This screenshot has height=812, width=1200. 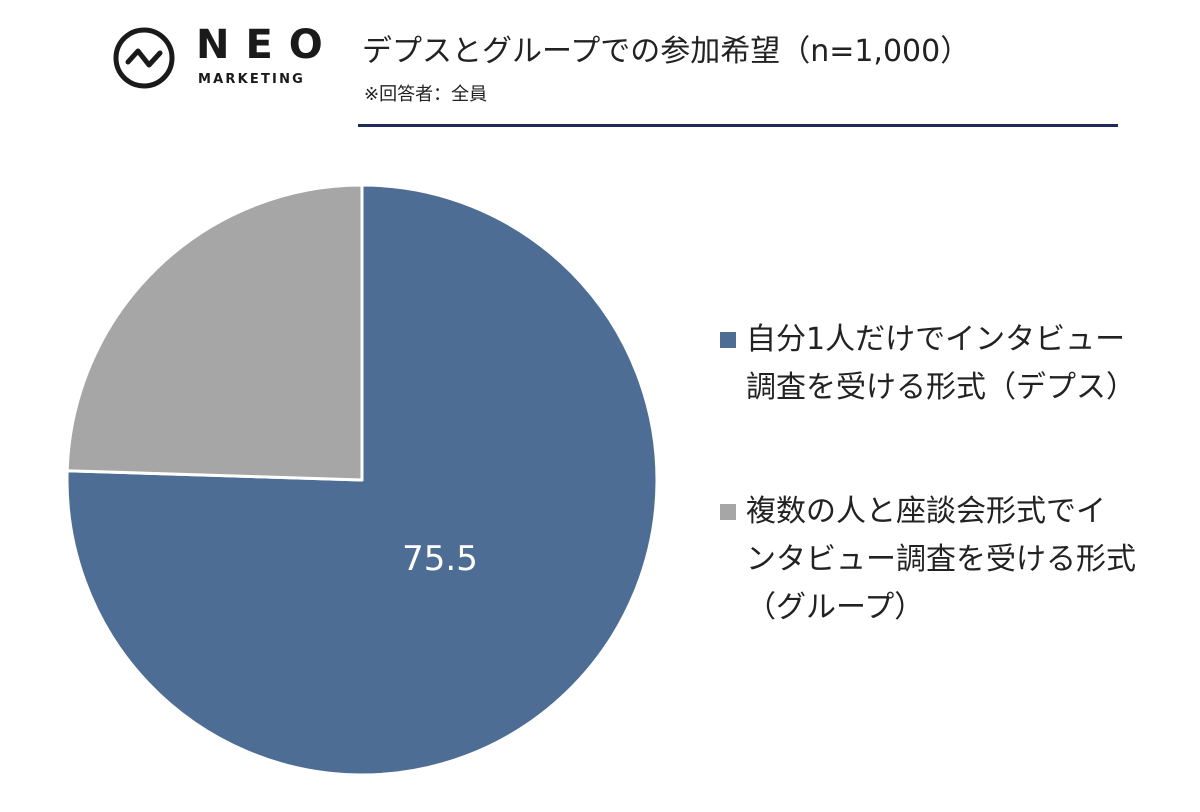 What do you see at coordinates (267, 45) in the screenshot?
I see `logo-name: NEO` at bounding box center [267, 45].